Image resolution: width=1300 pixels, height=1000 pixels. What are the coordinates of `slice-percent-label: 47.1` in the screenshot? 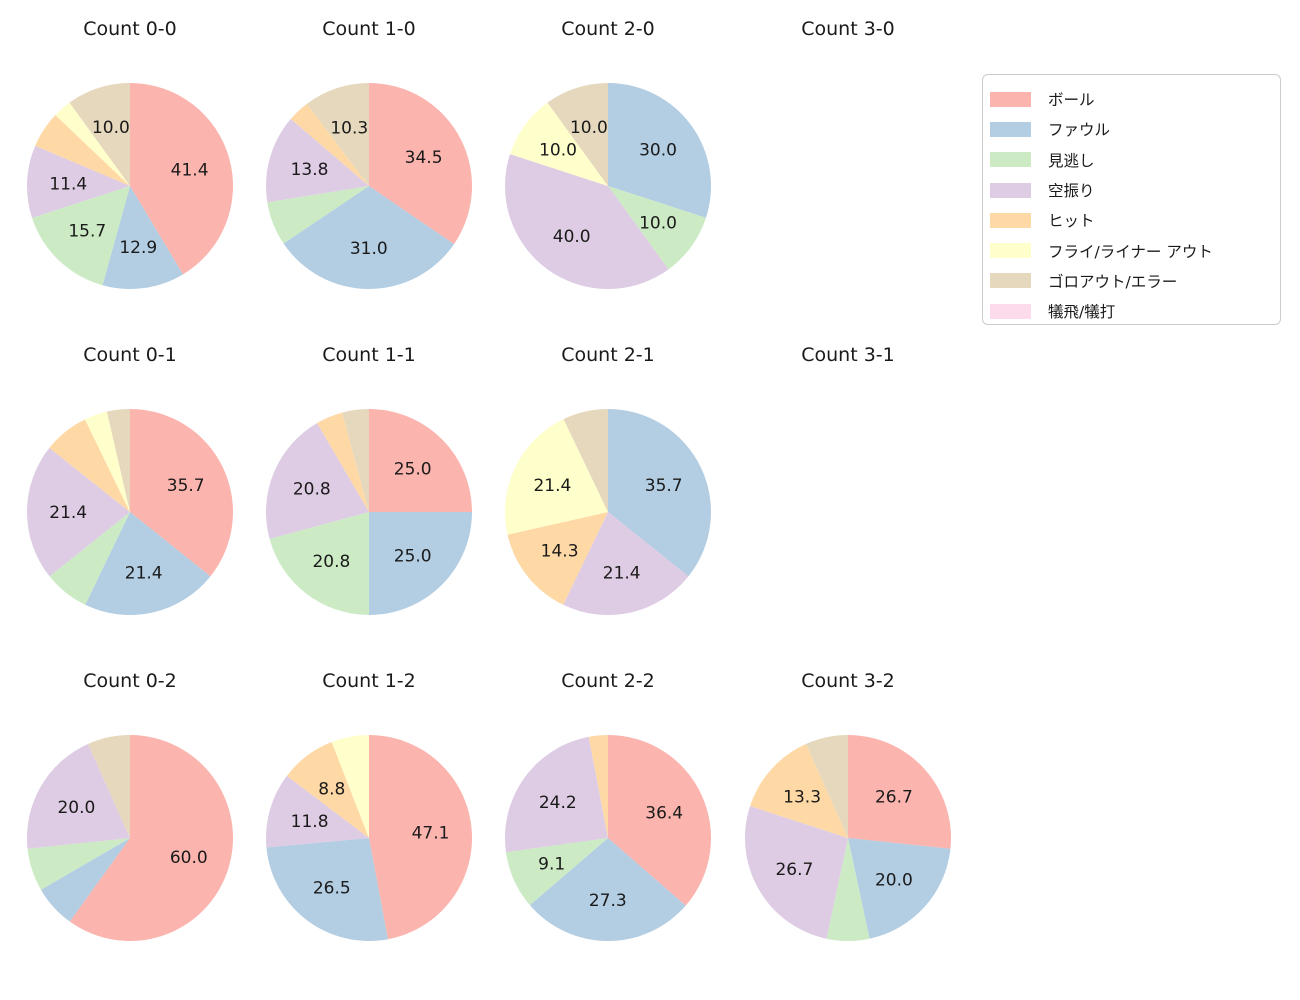 It's located at (431, 833).